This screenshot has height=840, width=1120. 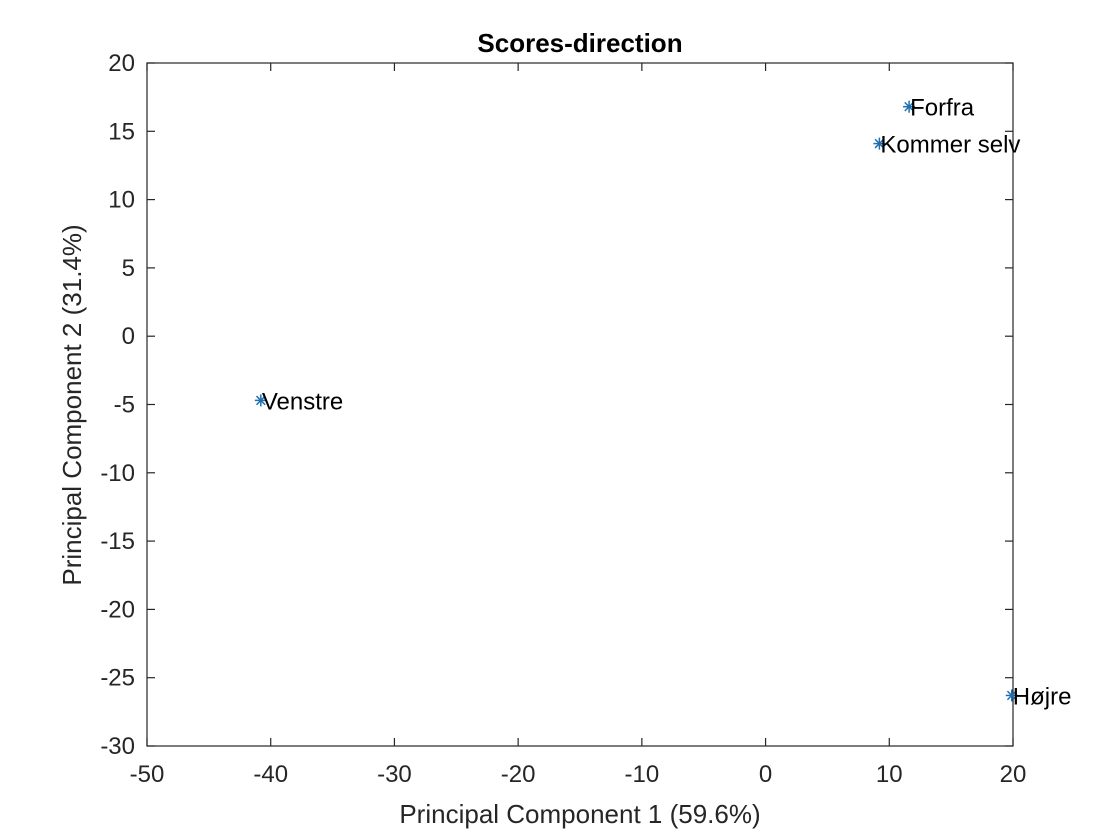 What do you see at coordinates (117, 678) in the screenshot?
I see `y-tick-label: -25` at bounding box center [117, 678].